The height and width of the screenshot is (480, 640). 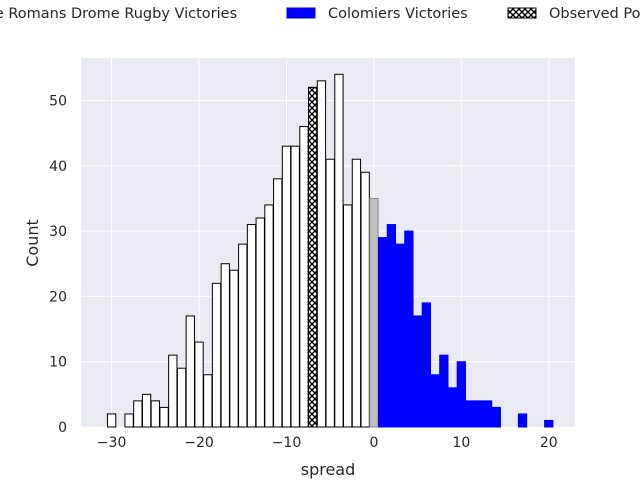 What do you see at coordinates (112, 443) in the screenshot?
I see `x-tick-label: −30` at bounding box center [112, 443].